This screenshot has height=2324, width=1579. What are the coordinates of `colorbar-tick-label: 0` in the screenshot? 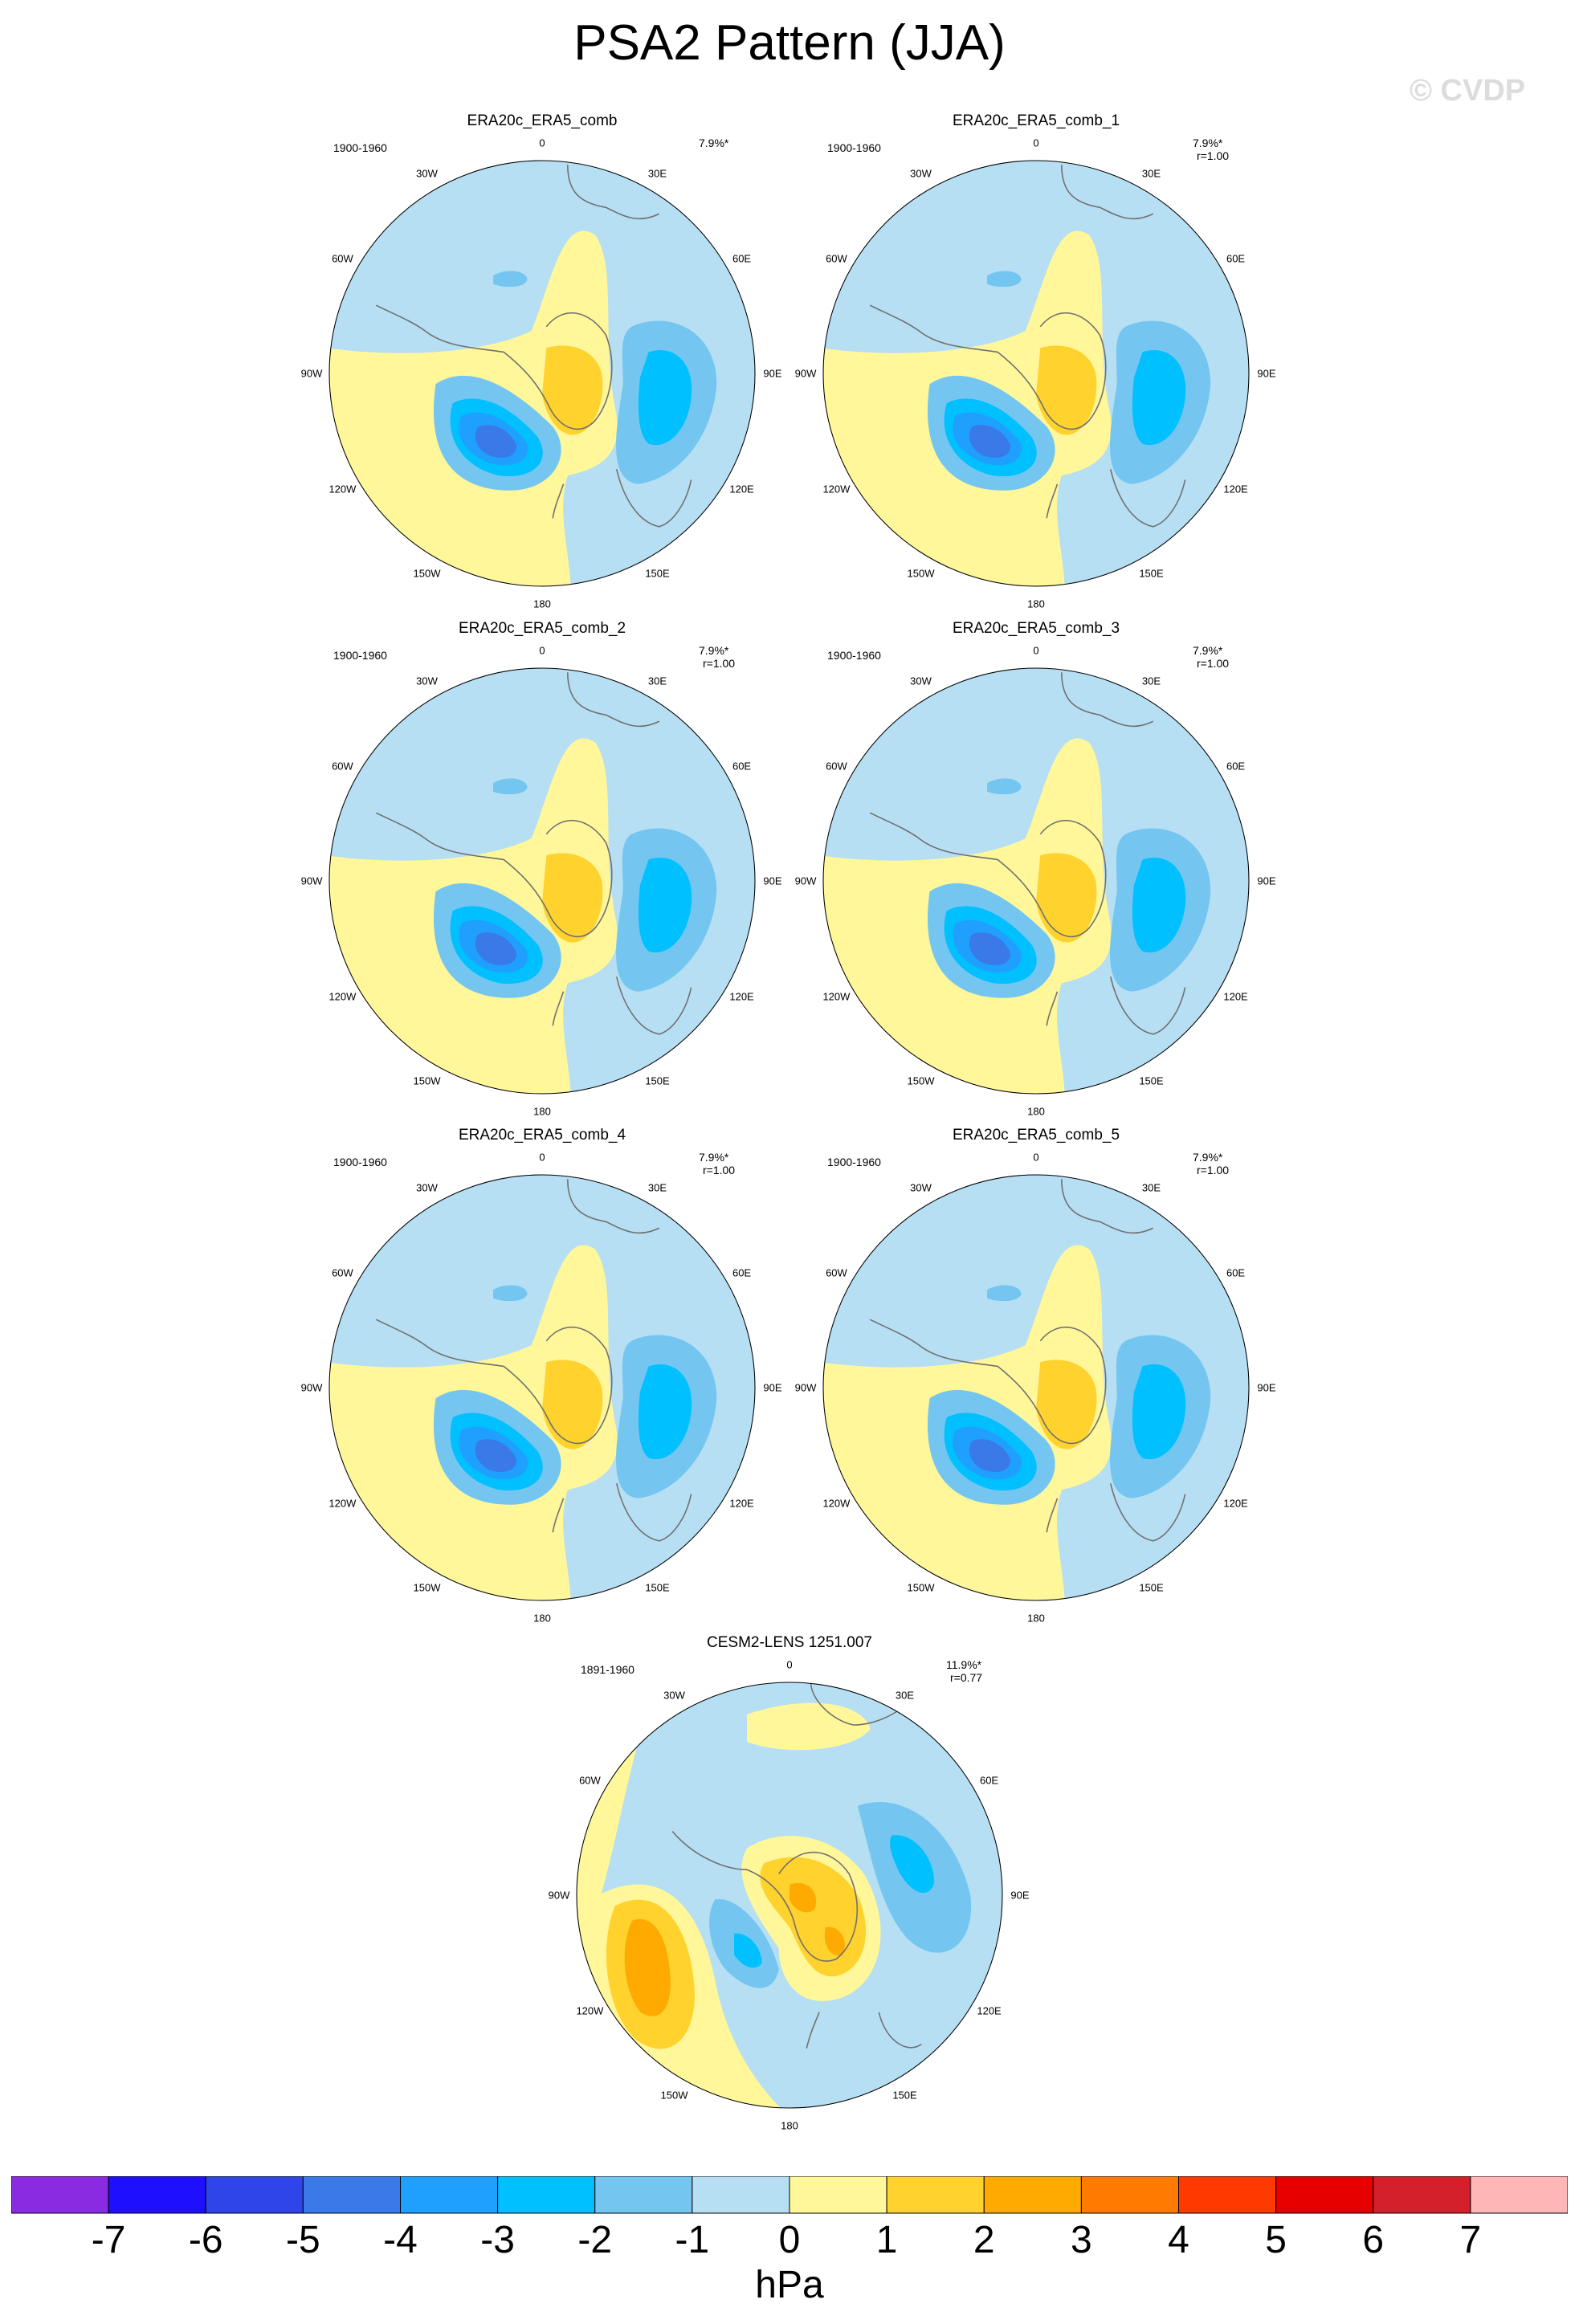 It's located at (789, 2240).